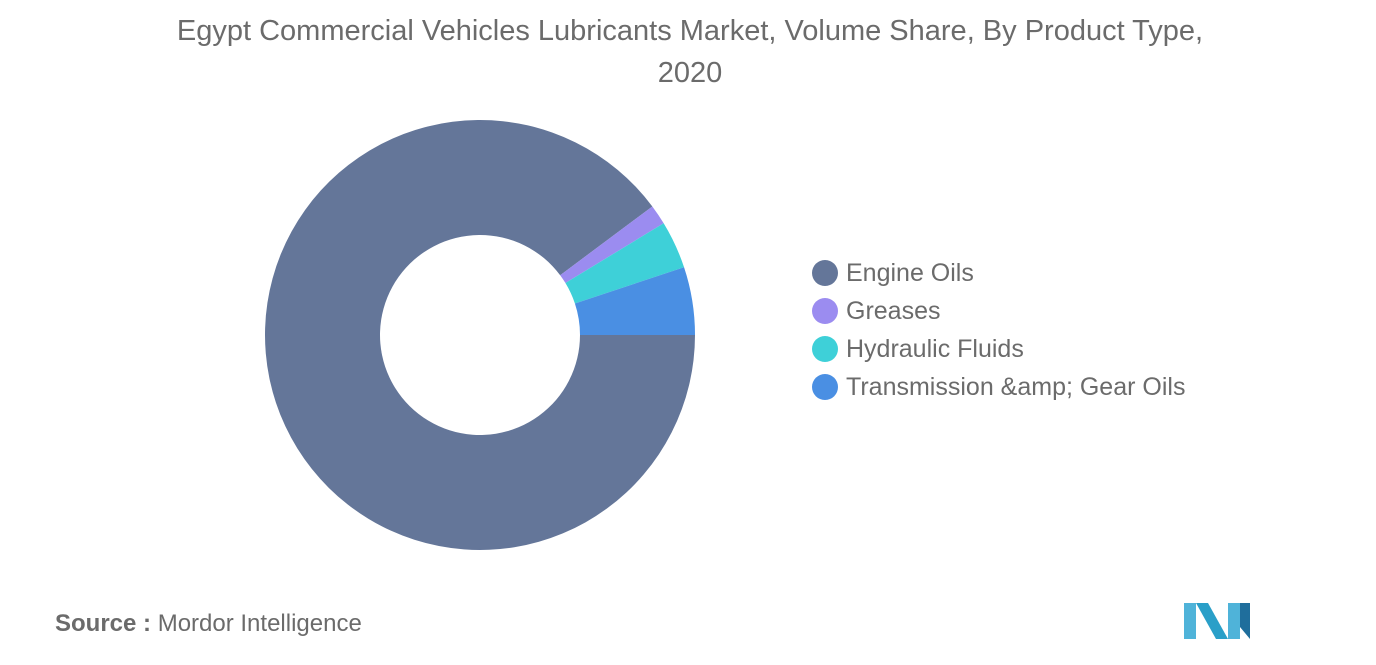 Image resolution: width=1376 pixels, height=665 pixels. What do you see at coordinates (103, 623) in the screenshot?
I see `source-label: Source :` at bounding box center [103, 623].